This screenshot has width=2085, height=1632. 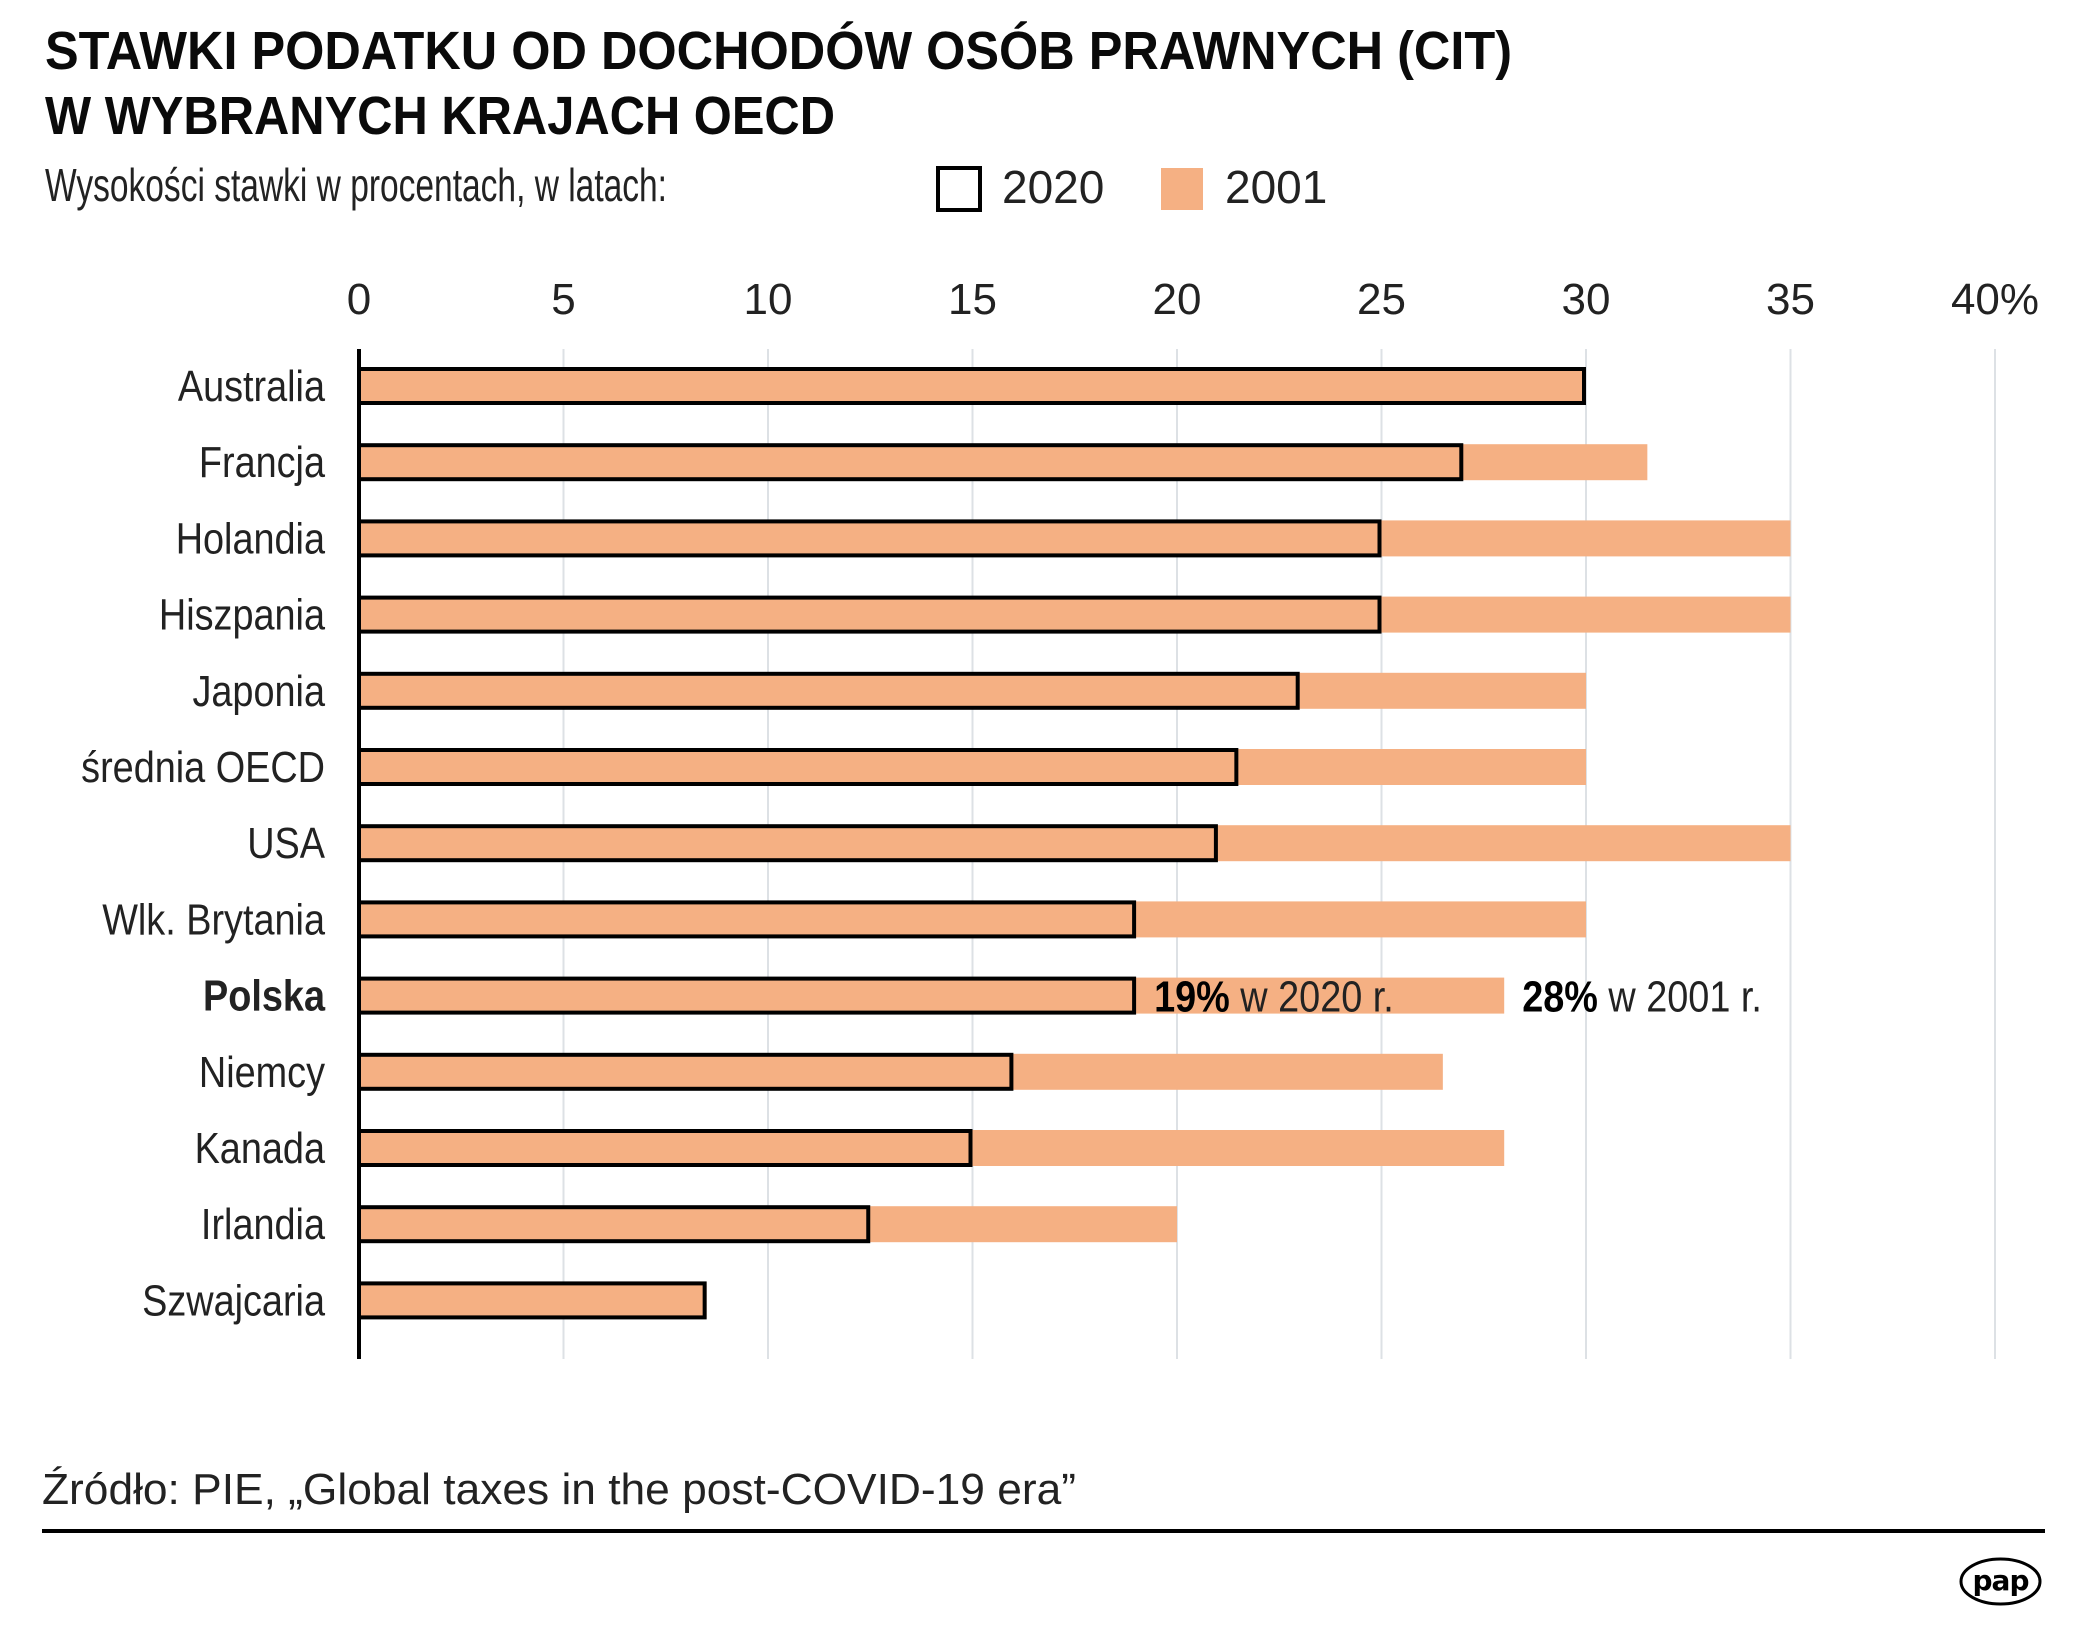 What do you see at coordinates (440, 116) in the screenshot?
I see `chart-title-line-2: W WYBRANYCH KRAJACH OECD` at bounding box center [440, 116].